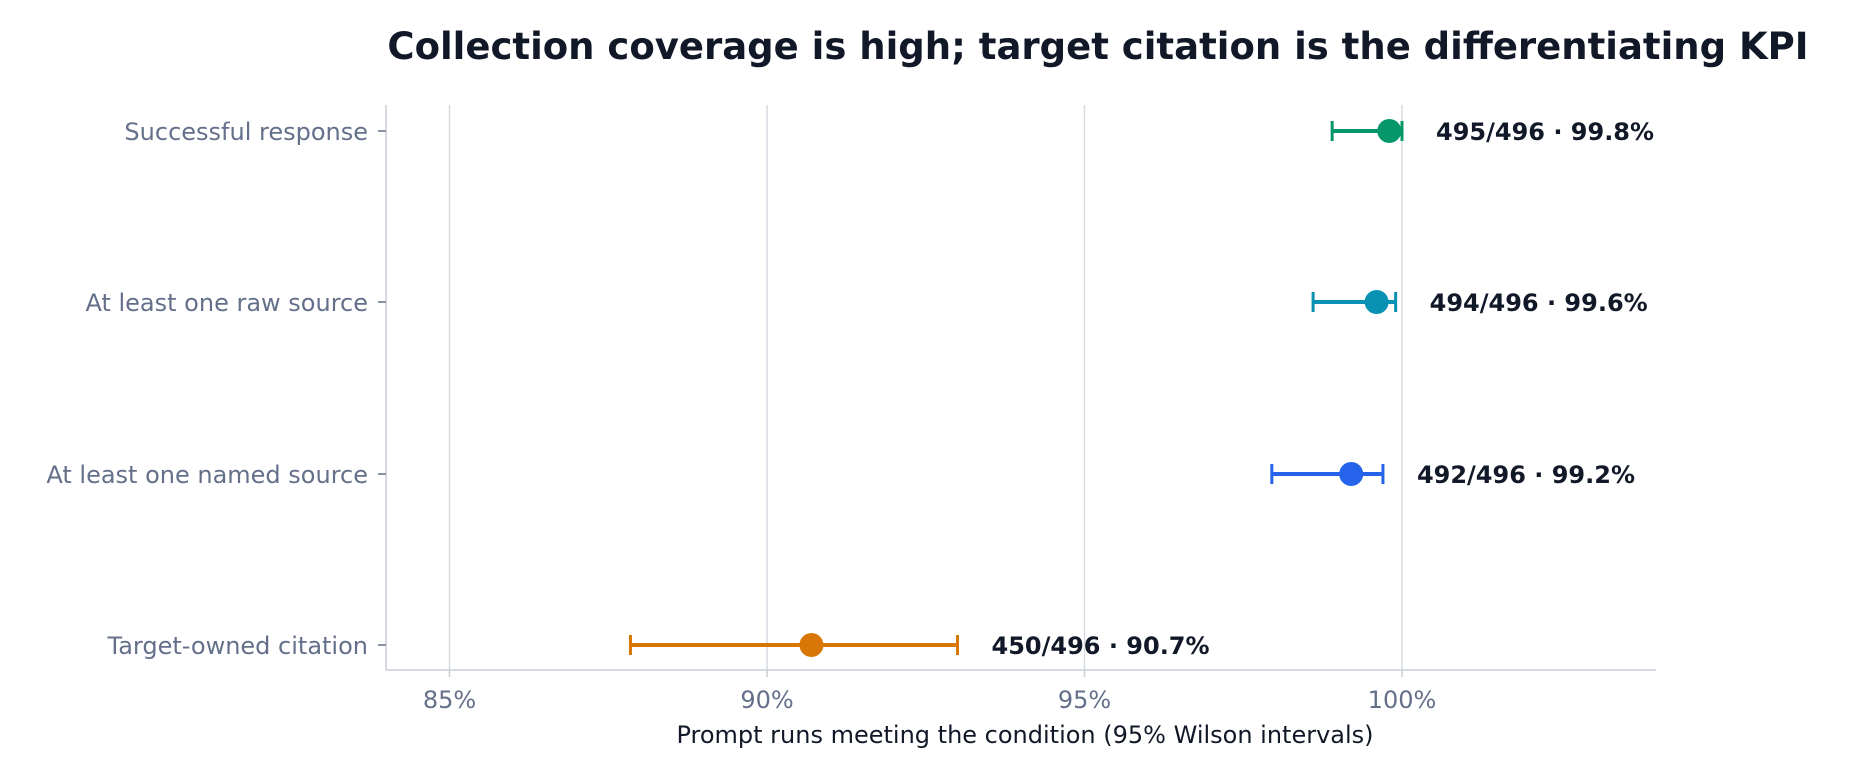 Image resolution: width=1860 pixels, height=781 pixels. I want to click on data-label: 495/496 · 99.8%, so click(1545, 132).